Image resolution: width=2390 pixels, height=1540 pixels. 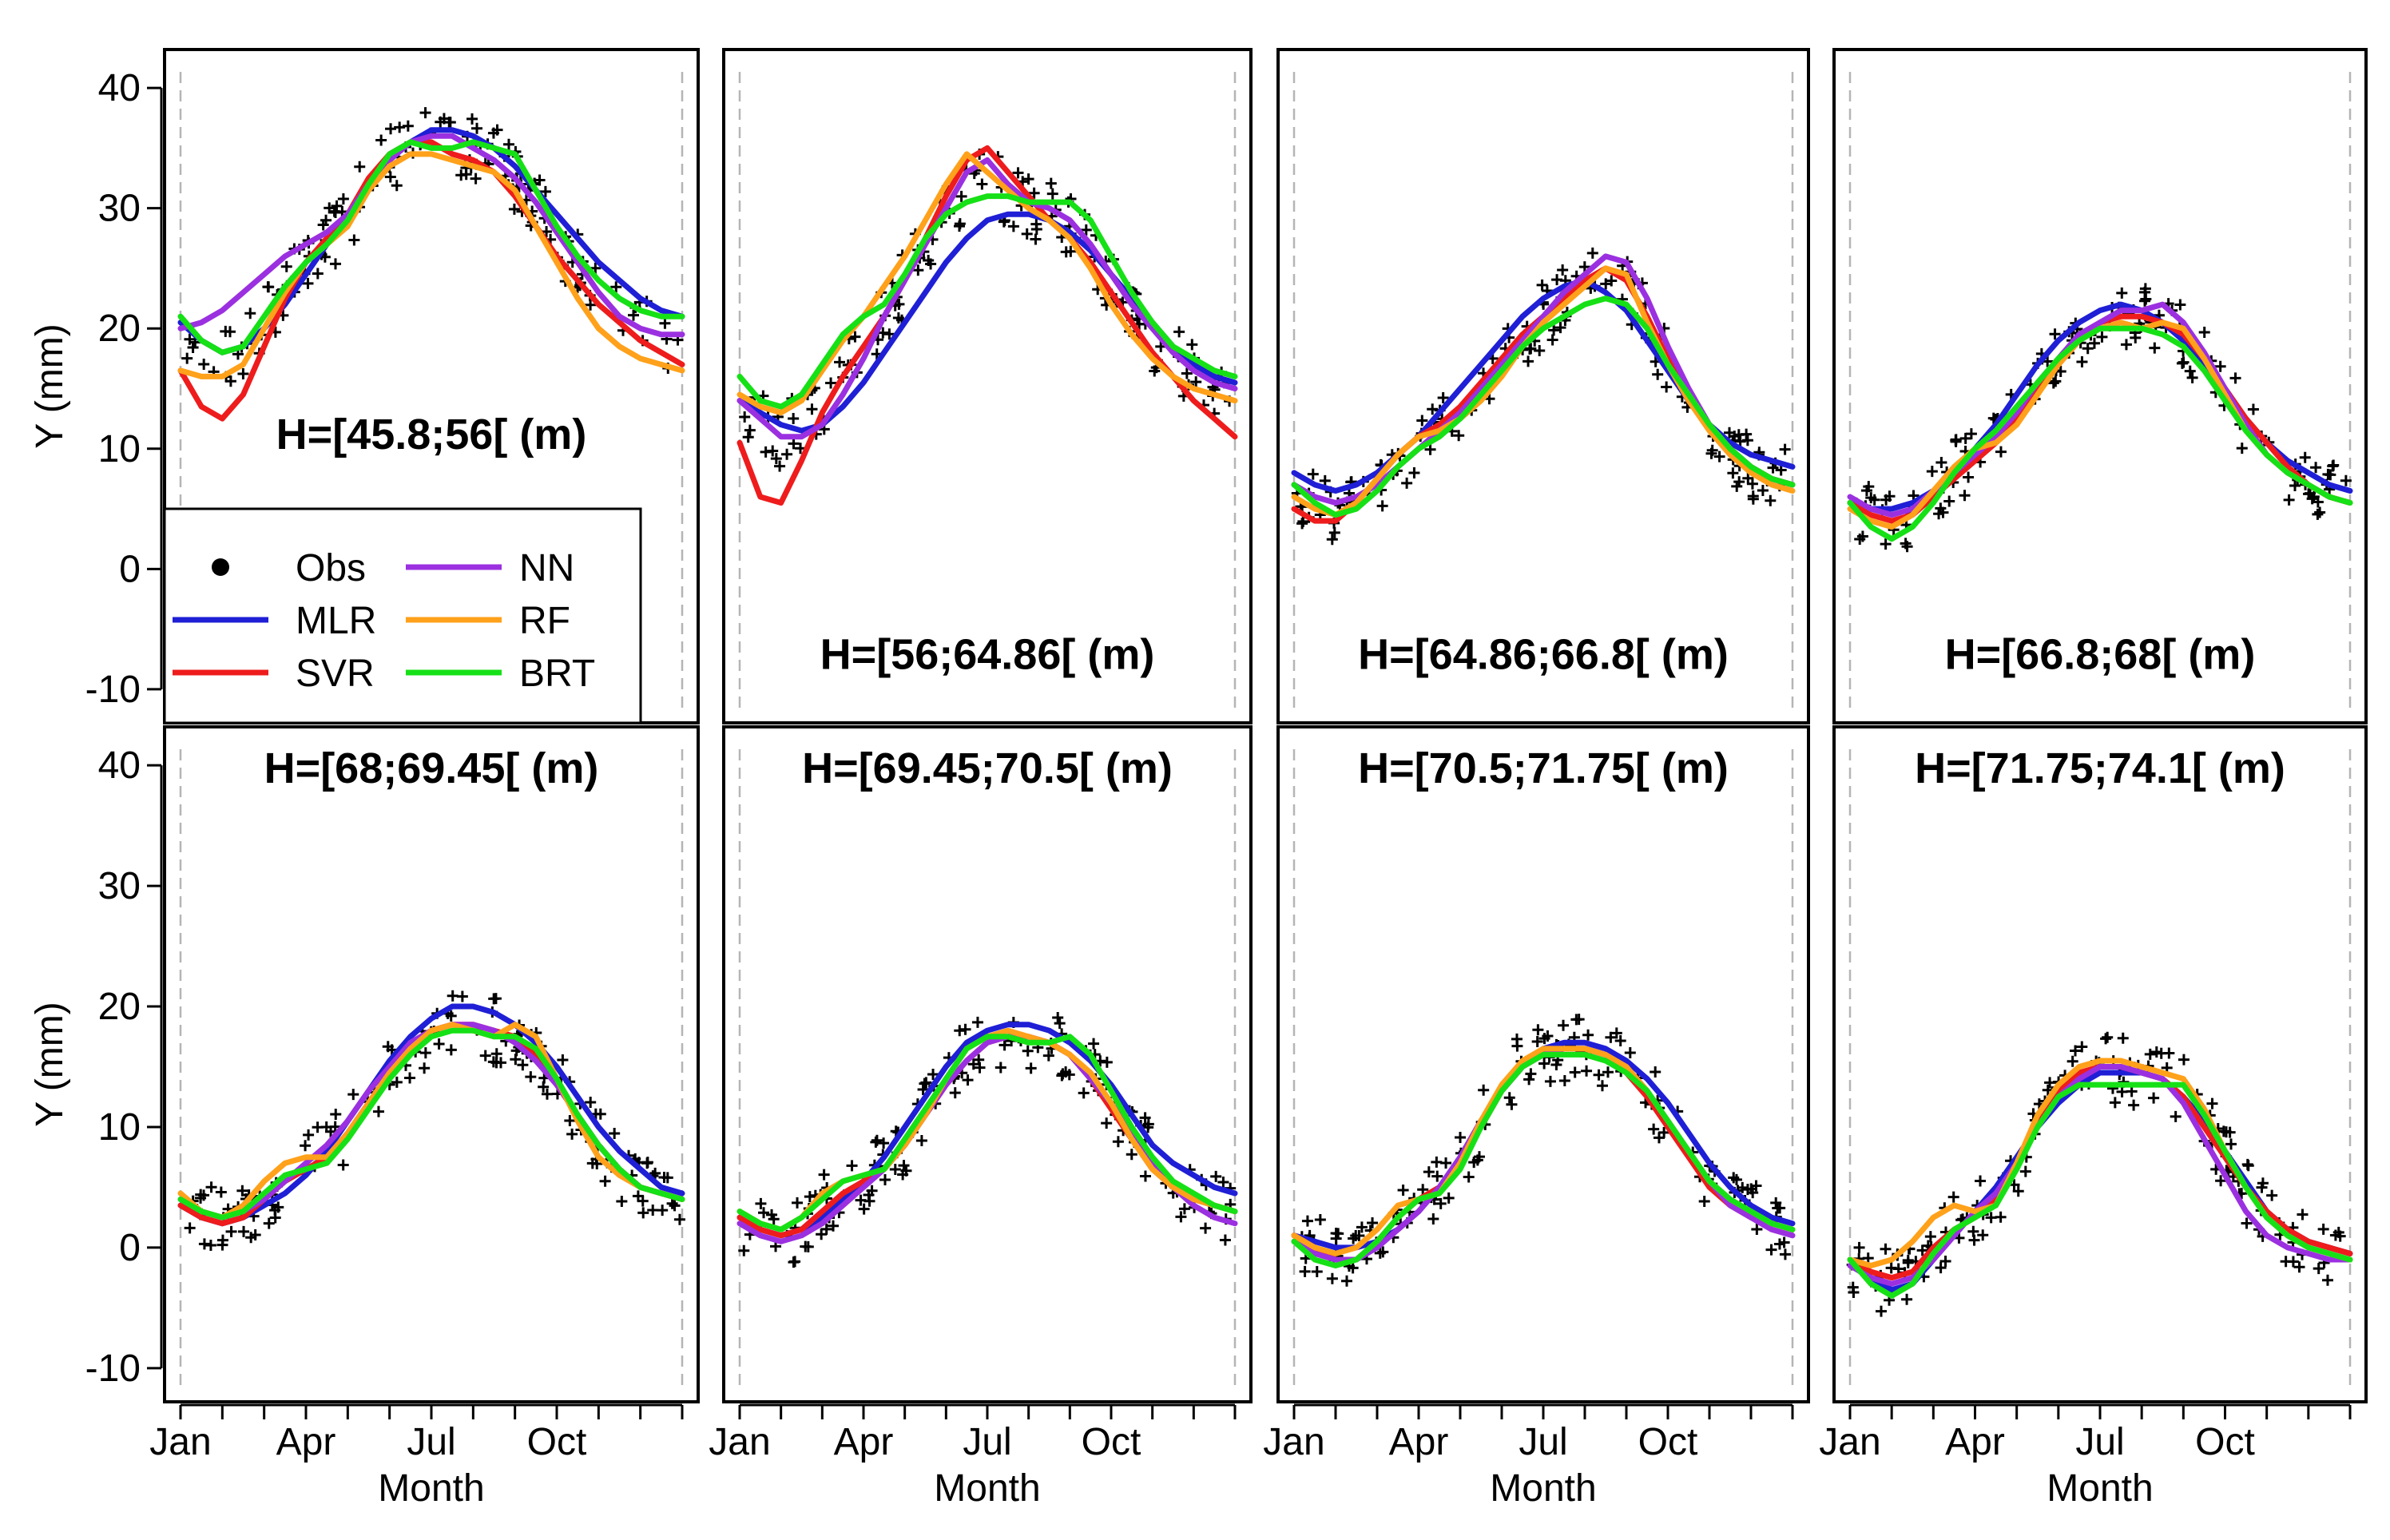 I want to click on y-tick-label: 40, so click(x=119, y=88).